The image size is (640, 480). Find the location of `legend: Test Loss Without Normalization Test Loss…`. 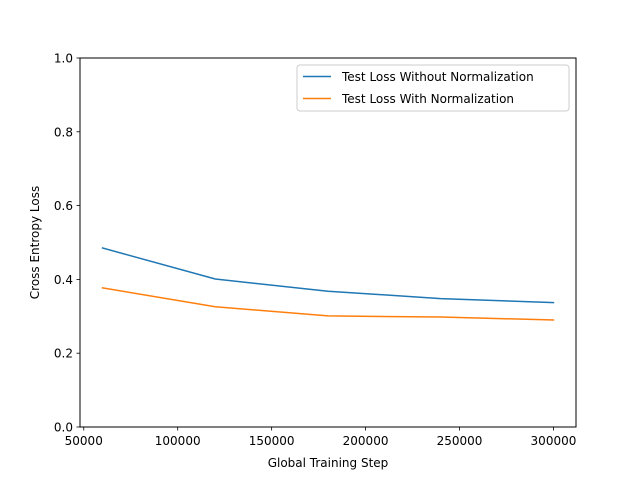

legend: Test Loss Without Normalization Test Loss… is located at coordinates (433, 88).